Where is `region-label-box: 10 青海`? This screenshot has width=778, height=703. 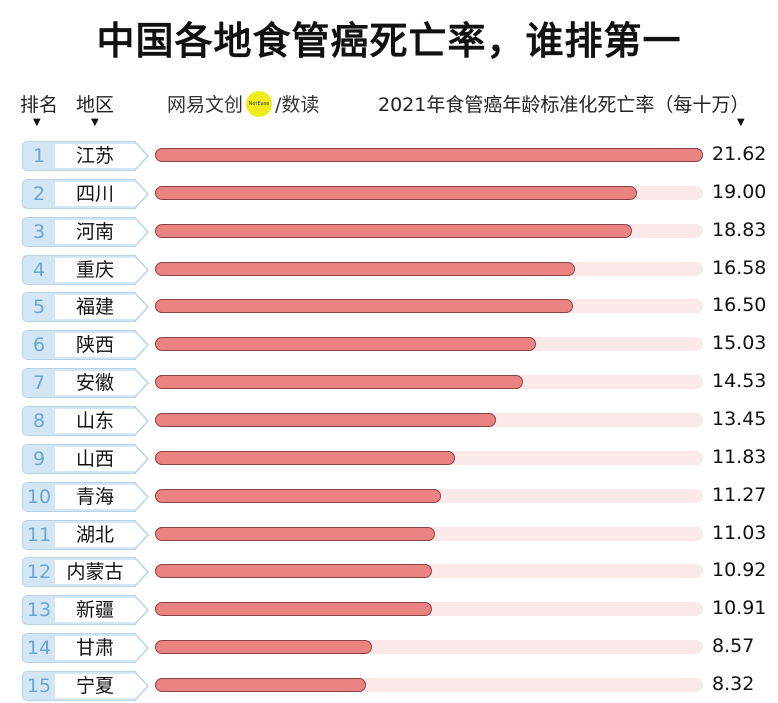 region-label-box: 10 青海 is located at coordinates (85, 496).